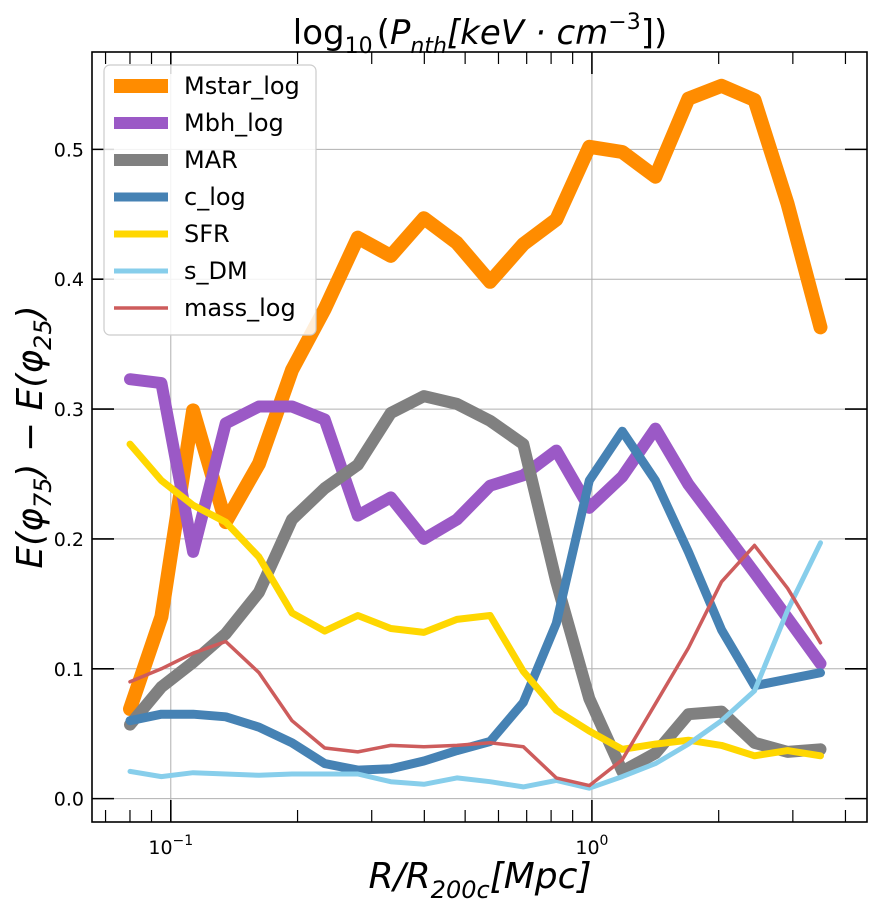 The image size is (876, 906). What do you see at coordinates (69, 800) in the screenshot?
I see `y-tick-label: 0.0` at bounding box center [69, 800].